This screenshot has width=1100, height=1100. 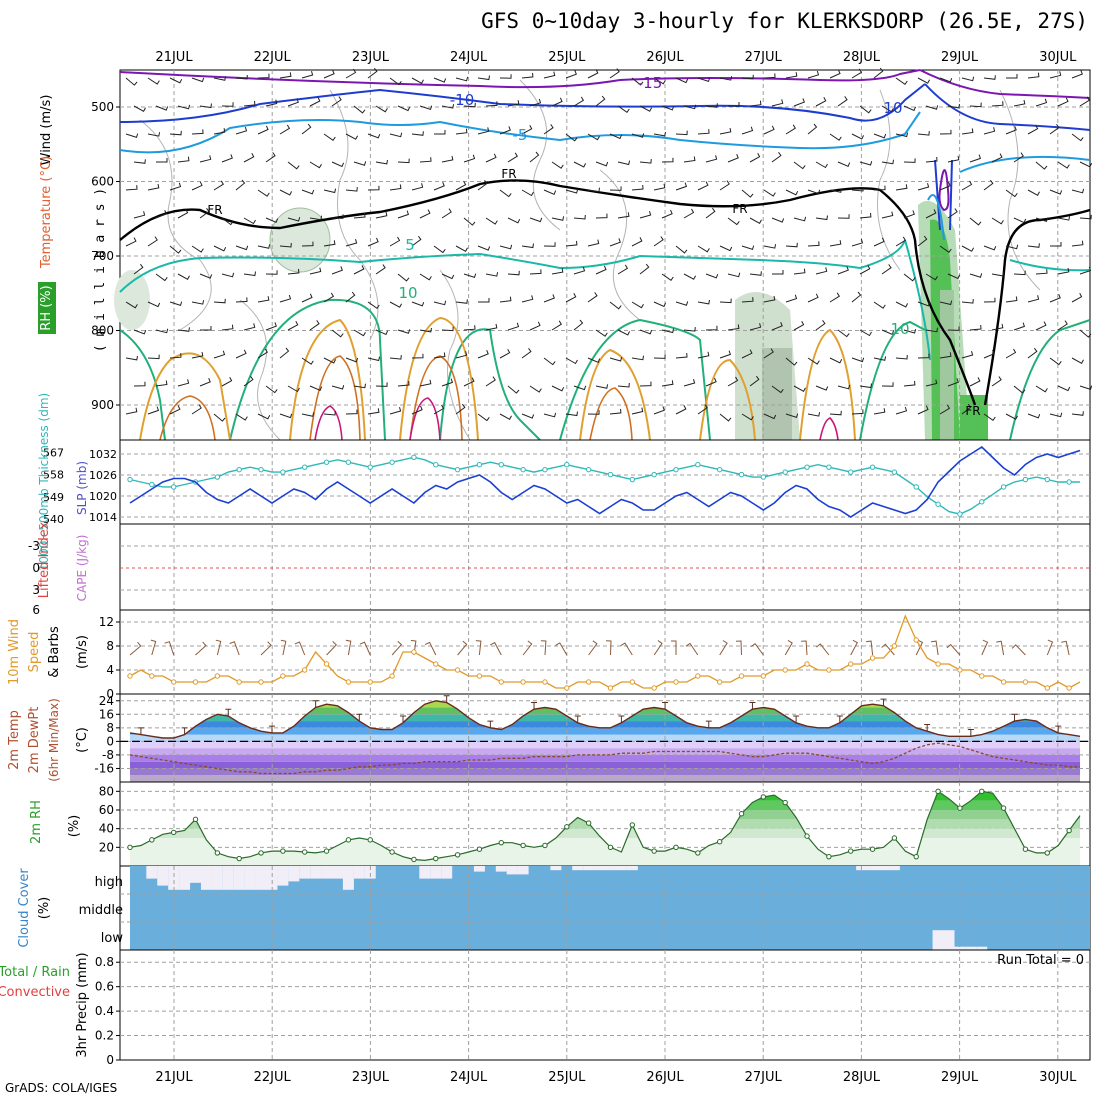 What do you see at coordinates (410, 245) in the screenshot?
I see `contour-label: 5` at bounding box center [410, 245].